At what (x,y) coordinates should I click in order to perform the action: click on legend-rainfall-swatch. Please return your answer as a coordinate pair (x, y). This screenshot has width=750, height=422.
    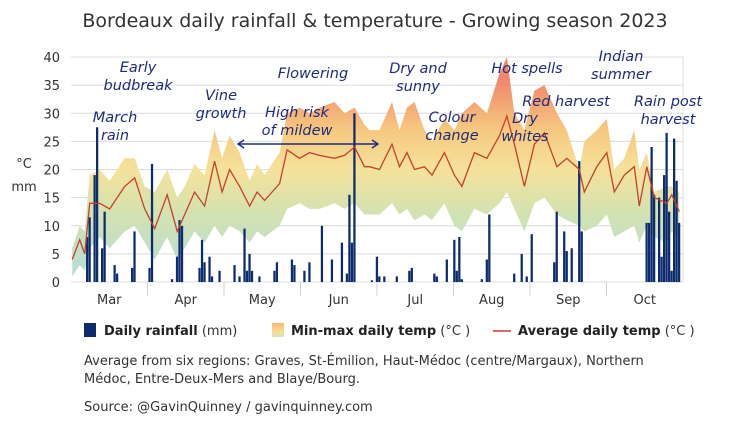
    Looking at the image, I should click on (90, 330).